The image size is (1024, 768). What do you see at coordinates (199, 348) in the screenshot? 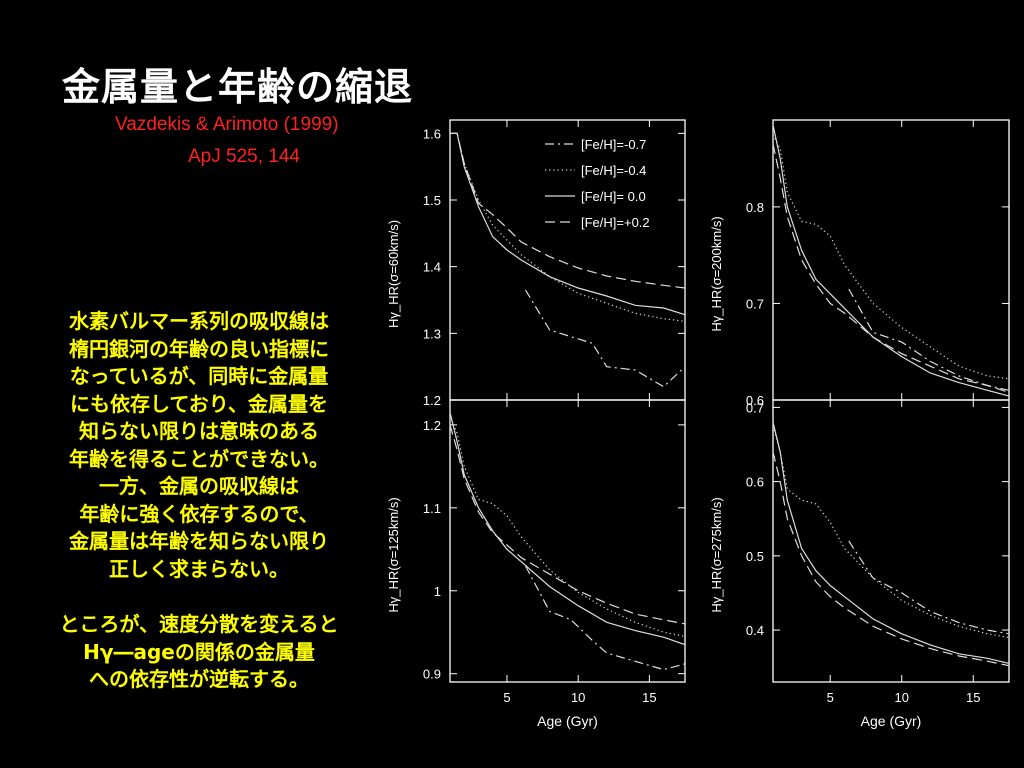
I see `explanation-line: 楕円銀河の年齢の良い指標に` at bounding box center [199, 348].